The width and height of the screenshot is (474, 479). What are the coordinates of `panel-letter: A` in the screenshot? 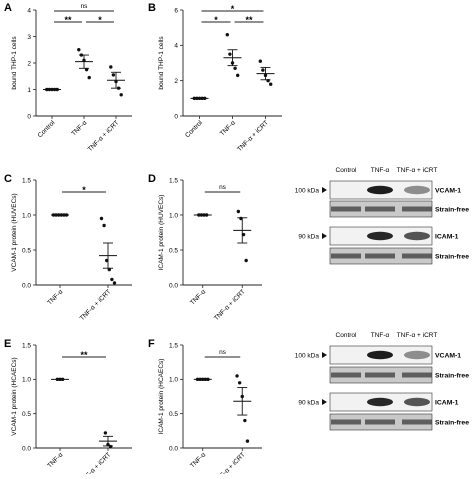 It's located at (8, 8).